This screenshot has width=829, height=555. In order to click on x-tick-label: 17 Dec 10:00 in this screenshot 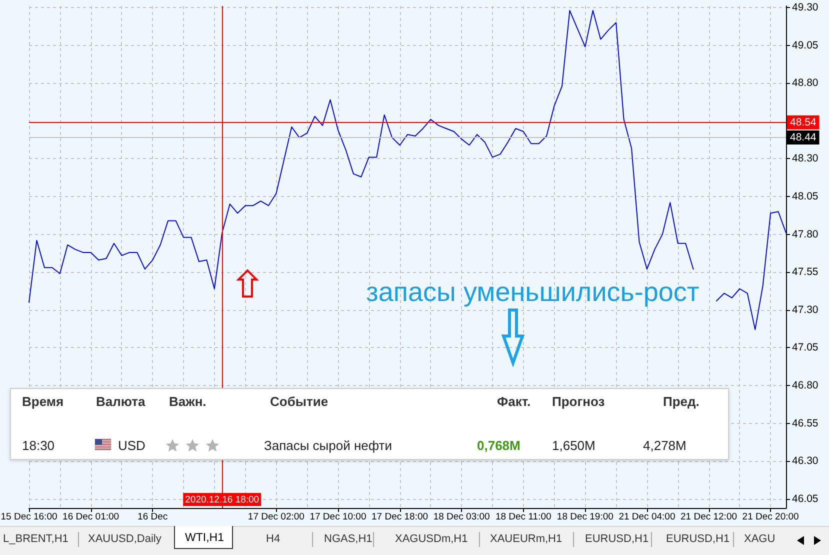, I will do `click(338, 517)`.